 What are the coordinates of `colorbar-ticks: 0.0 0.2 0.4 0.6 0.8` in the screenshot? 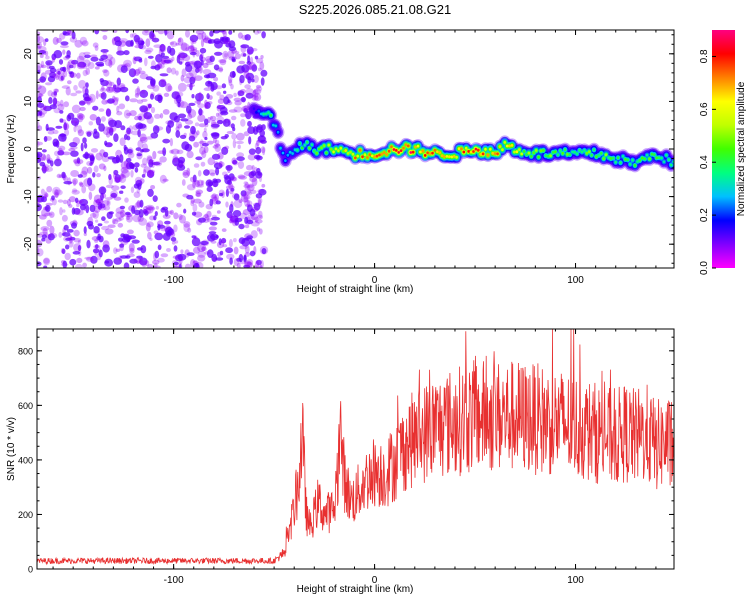 It's located at (707, 162).